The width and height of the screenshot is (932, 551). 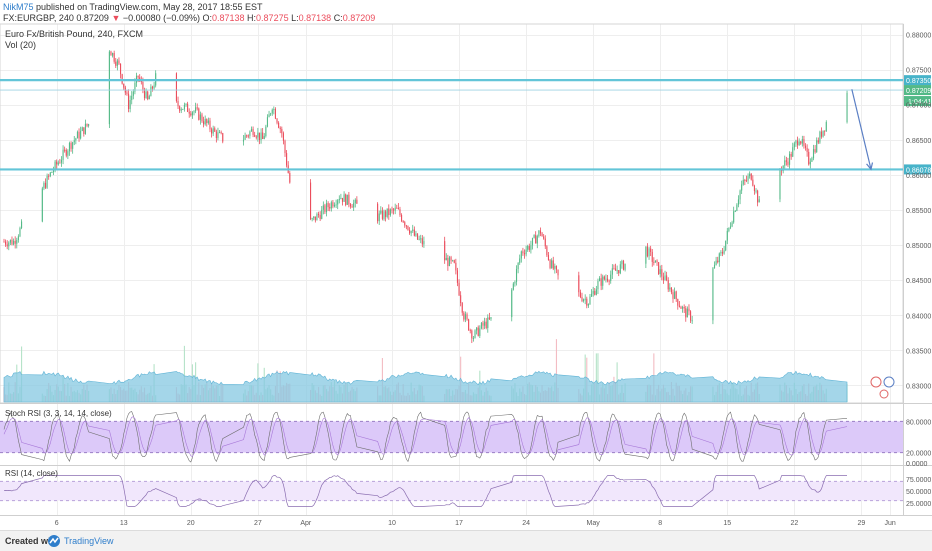 What do you see at coordinates (918, 281) in the screenshot?
I see `price-tick-label: 0.84500` at bounding box center [918, 281].